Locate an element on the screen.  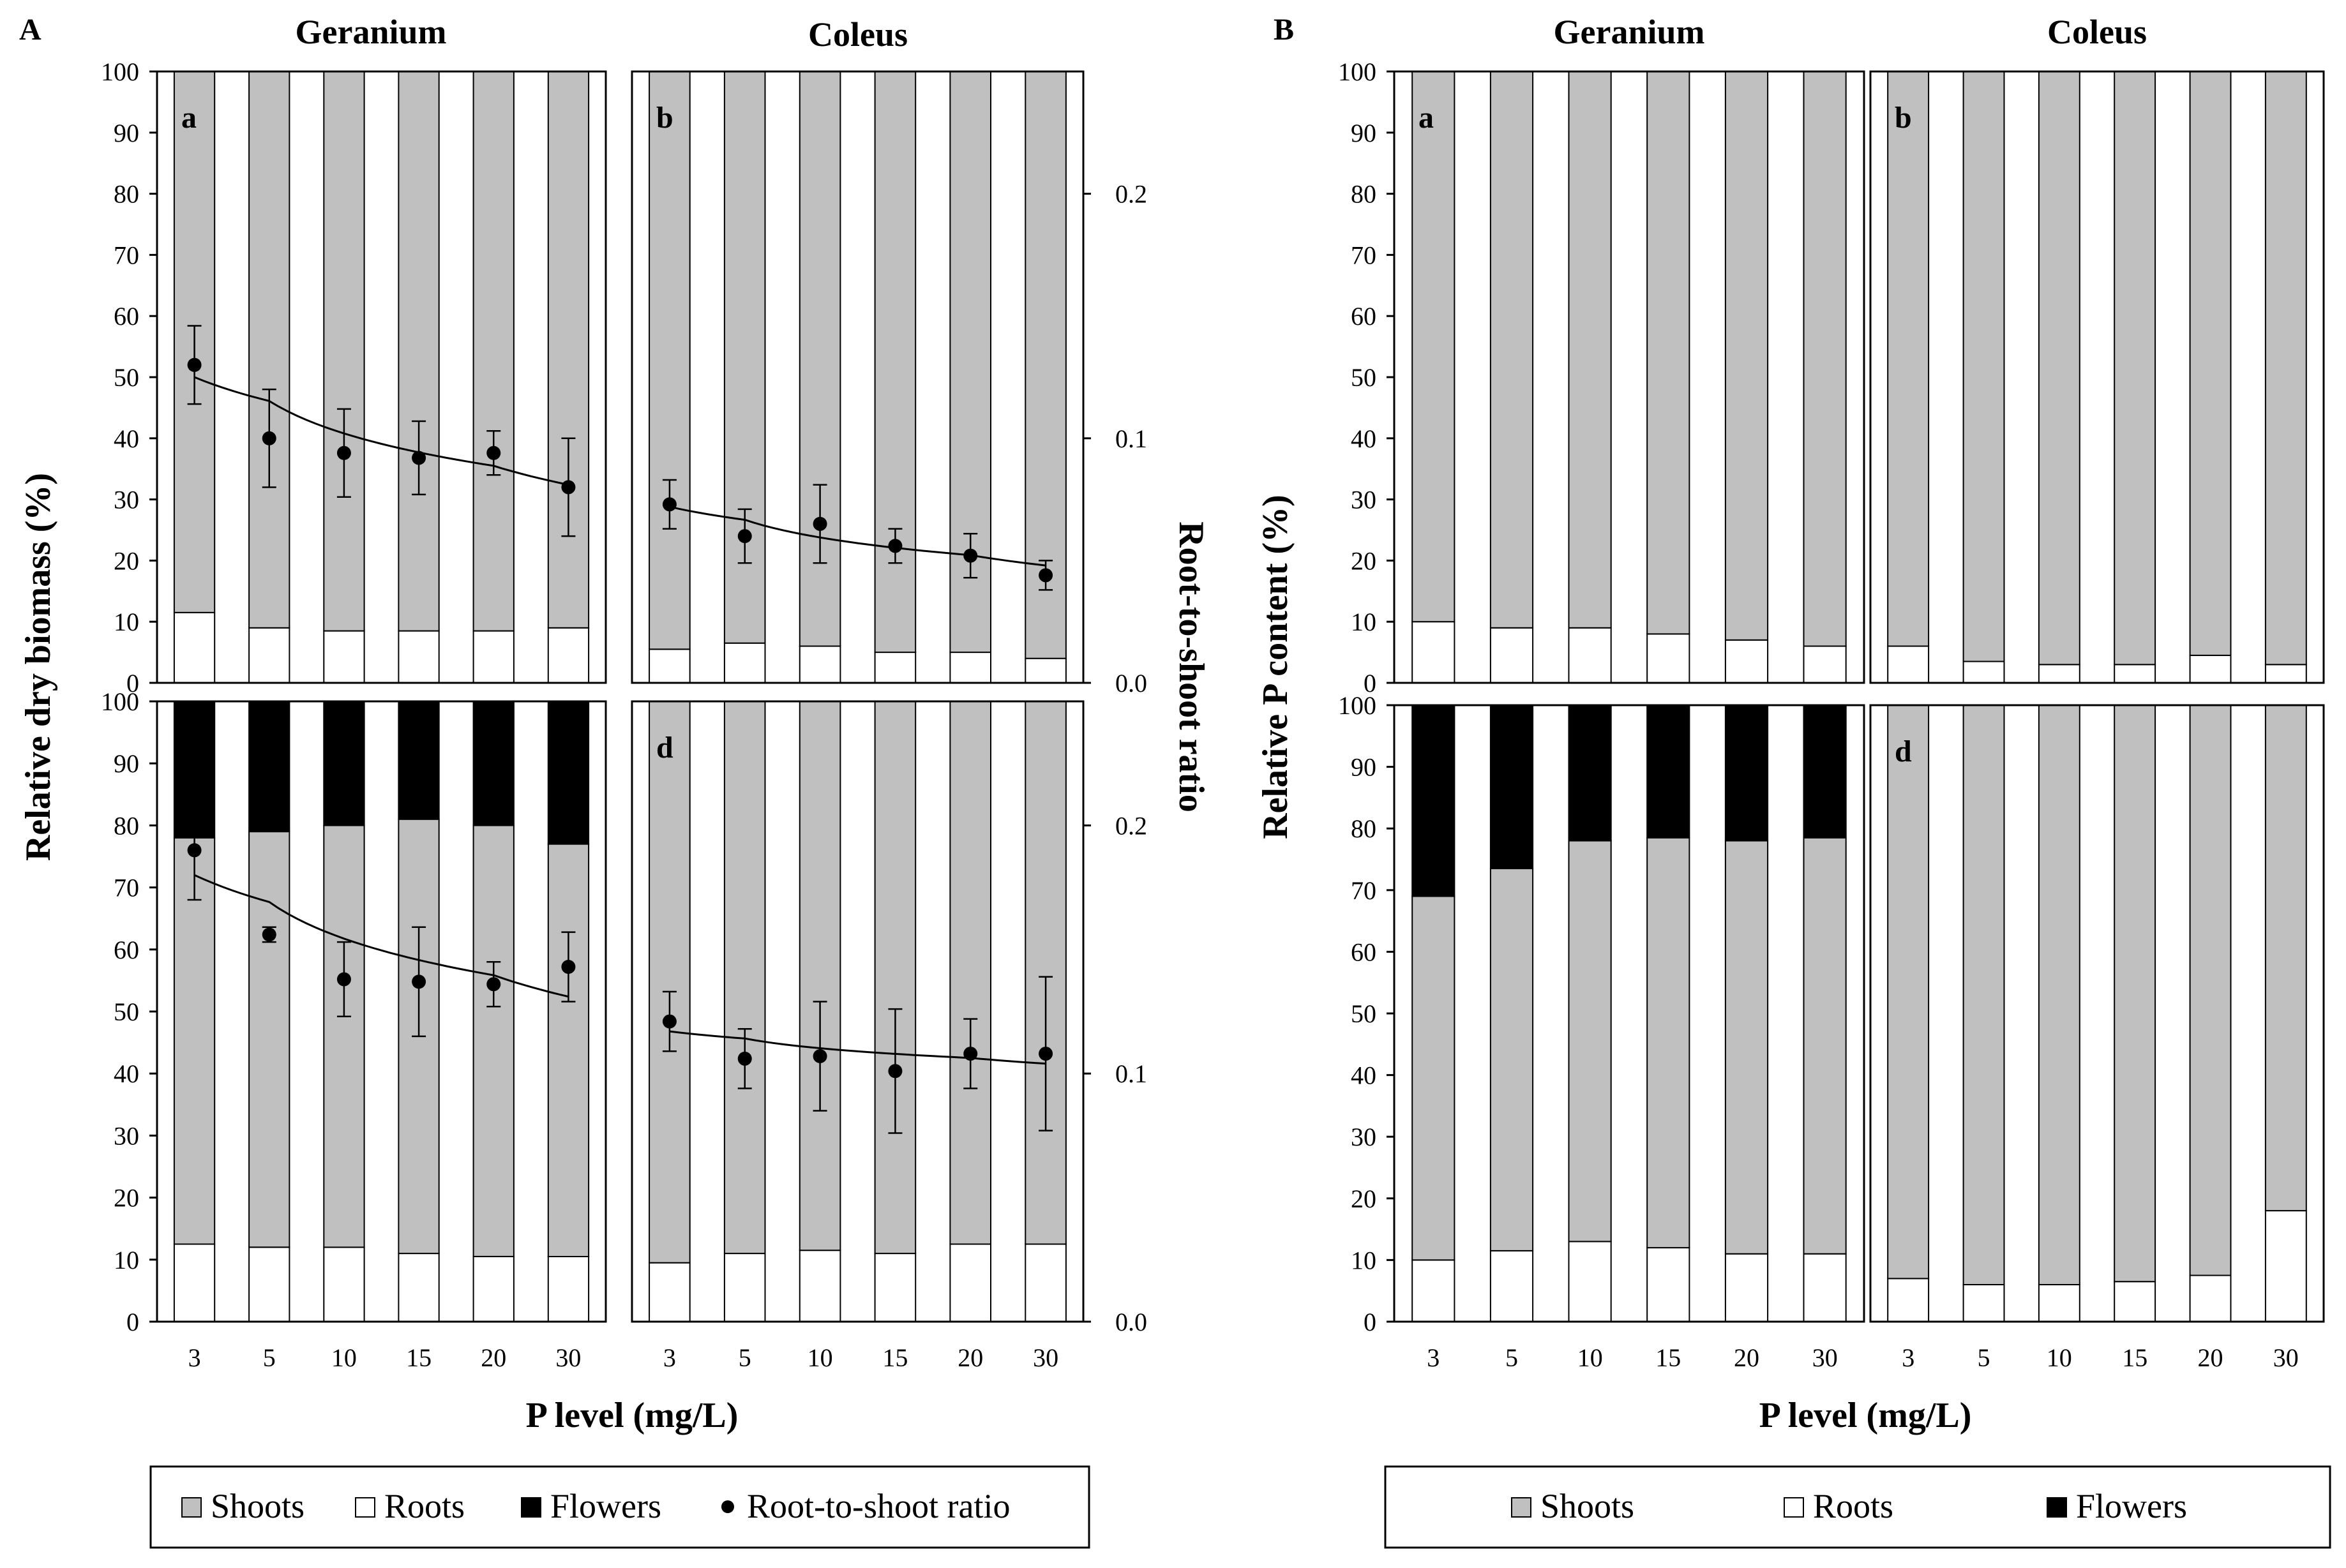
y-tick-label-A-c-70: 70 is located at coordinates (126, 888).